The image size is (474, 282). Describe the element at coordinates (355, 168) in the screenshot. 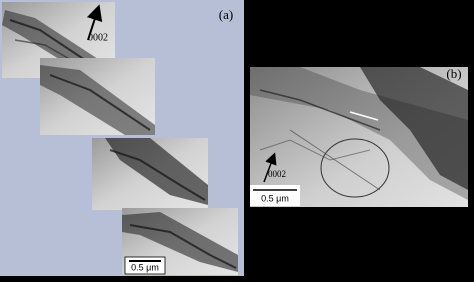

I see `highlight-circle` at that location.